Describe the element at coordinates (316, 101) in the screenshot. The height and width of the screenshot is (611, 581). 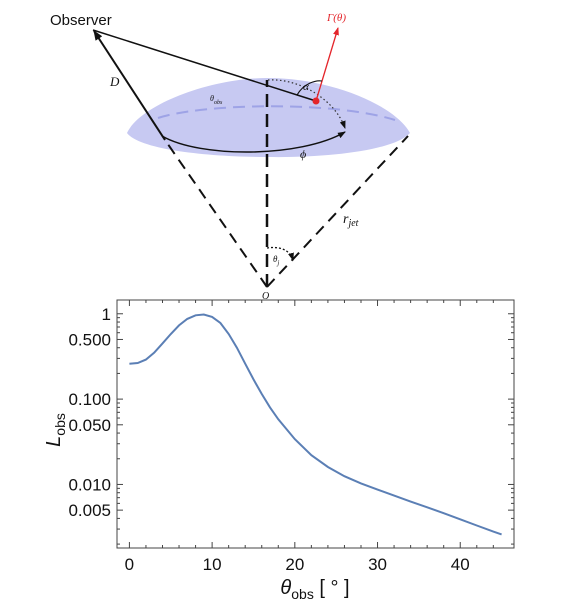
I see `emission-point` at that location.